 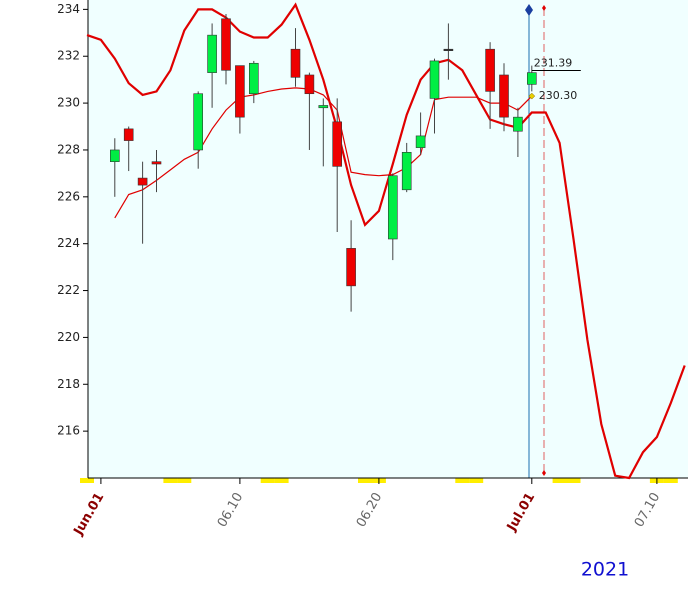 What do you see at coordinates (648, 510) in the screenshot?
I see `x-tick-label: 07.10` at bounding box center [648, 510].